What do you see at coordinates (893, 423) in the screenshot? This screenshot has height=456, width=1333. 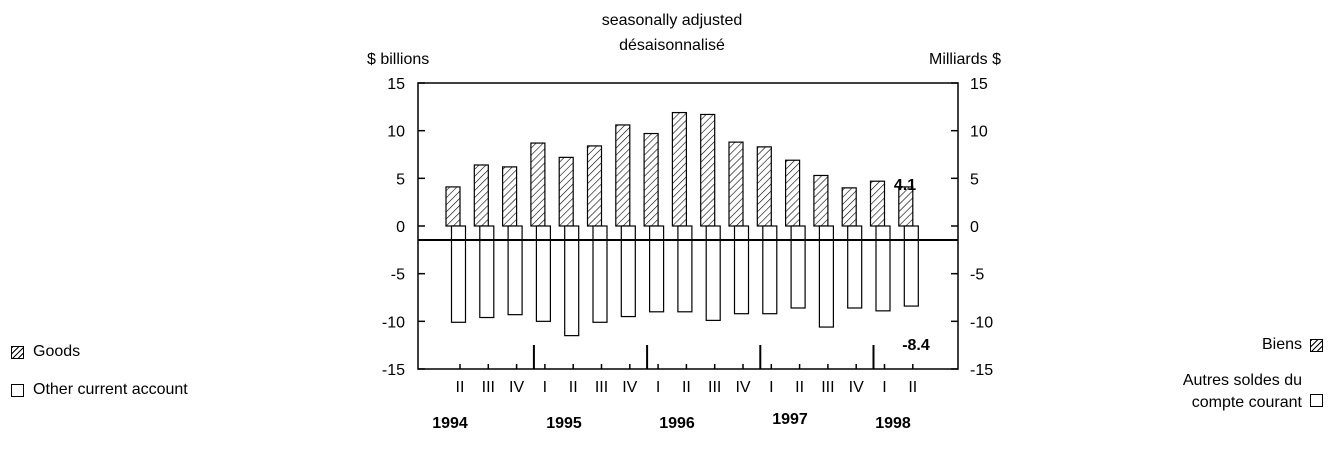 I see `year-label: 1998` at bounding box center [893, 423].